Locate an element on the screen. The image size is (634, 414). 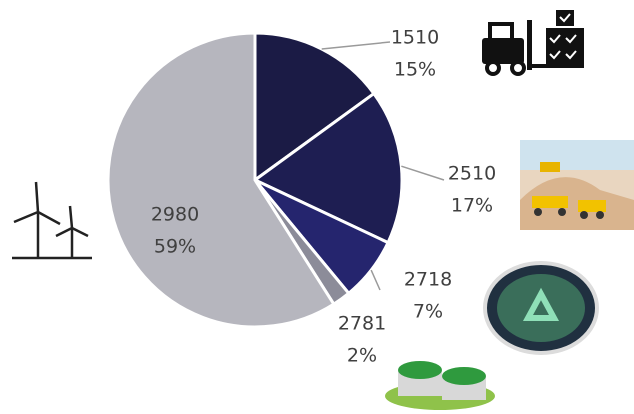
data-label-value: 59% is located at coordinates (175, 247).